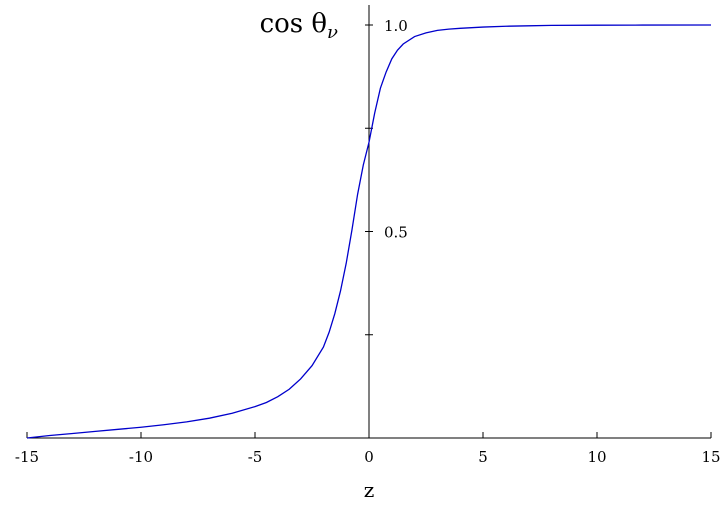 This screenshot has height=505, width=724. What do you see at coordinates (396, 26) in the screenshot?
I see `y-tick-label: 1.0` at bounding box center [396, 26].